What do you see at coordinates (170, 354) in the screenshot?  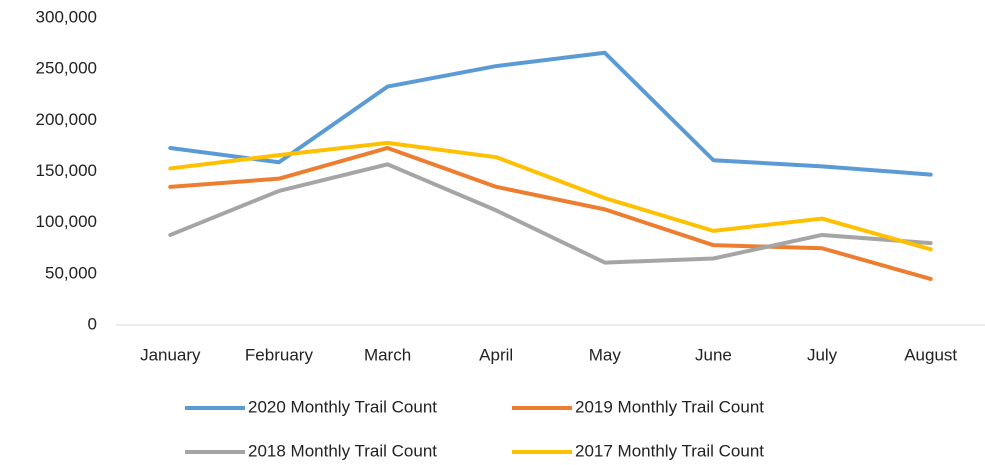 I see `x-tick-label: January` at bounding box center [170, 354].